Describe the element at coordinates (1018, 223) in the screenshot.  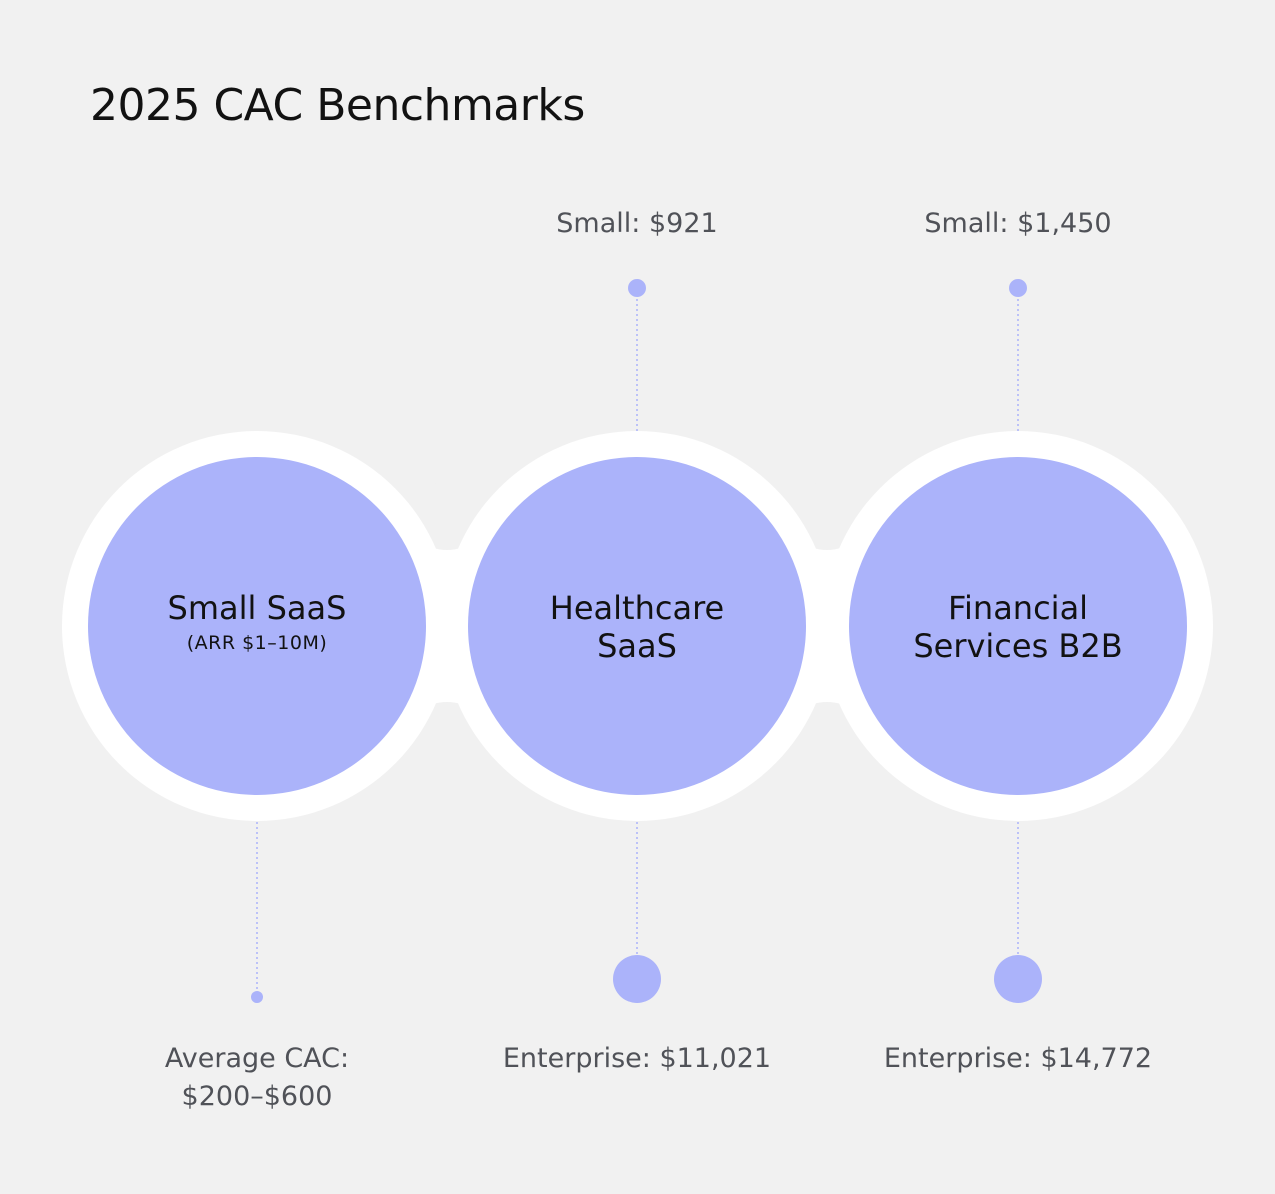
I see `financial-small-value: Small: $1,450` at that location.